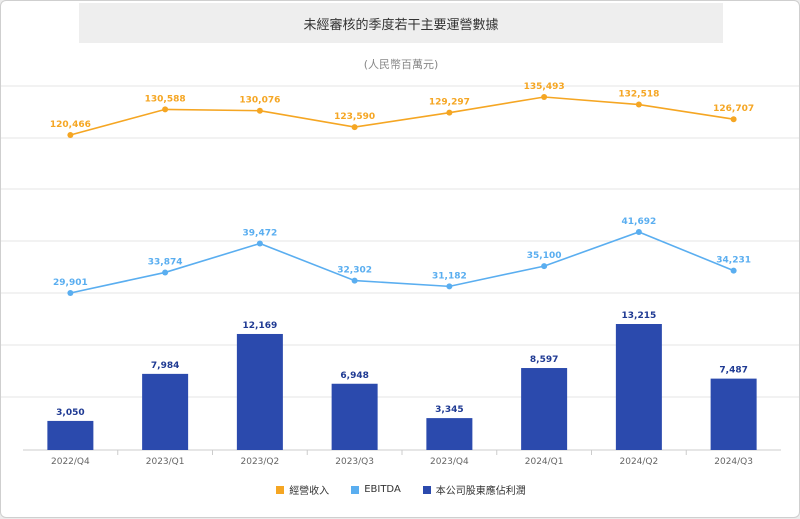 The image size is (800, 519). Describe the element at coordinates (354, 271) in the screenshot. I see `ebitda-point-label: 32,302` at that location.